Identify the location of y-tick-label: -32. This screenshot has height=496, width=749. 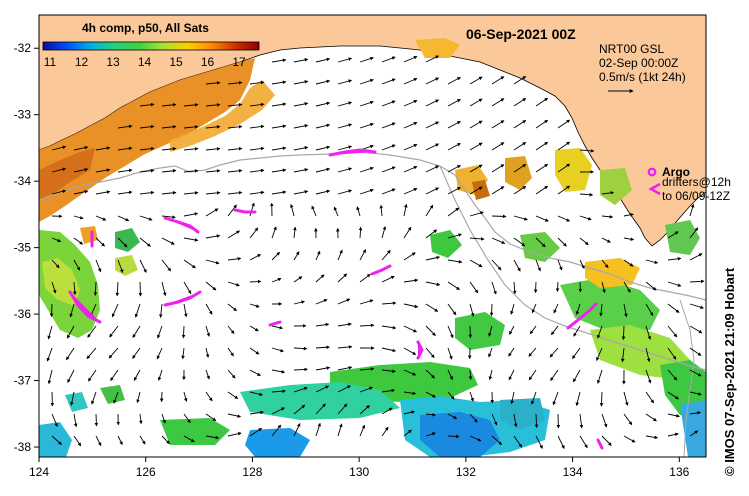
(23, 48).